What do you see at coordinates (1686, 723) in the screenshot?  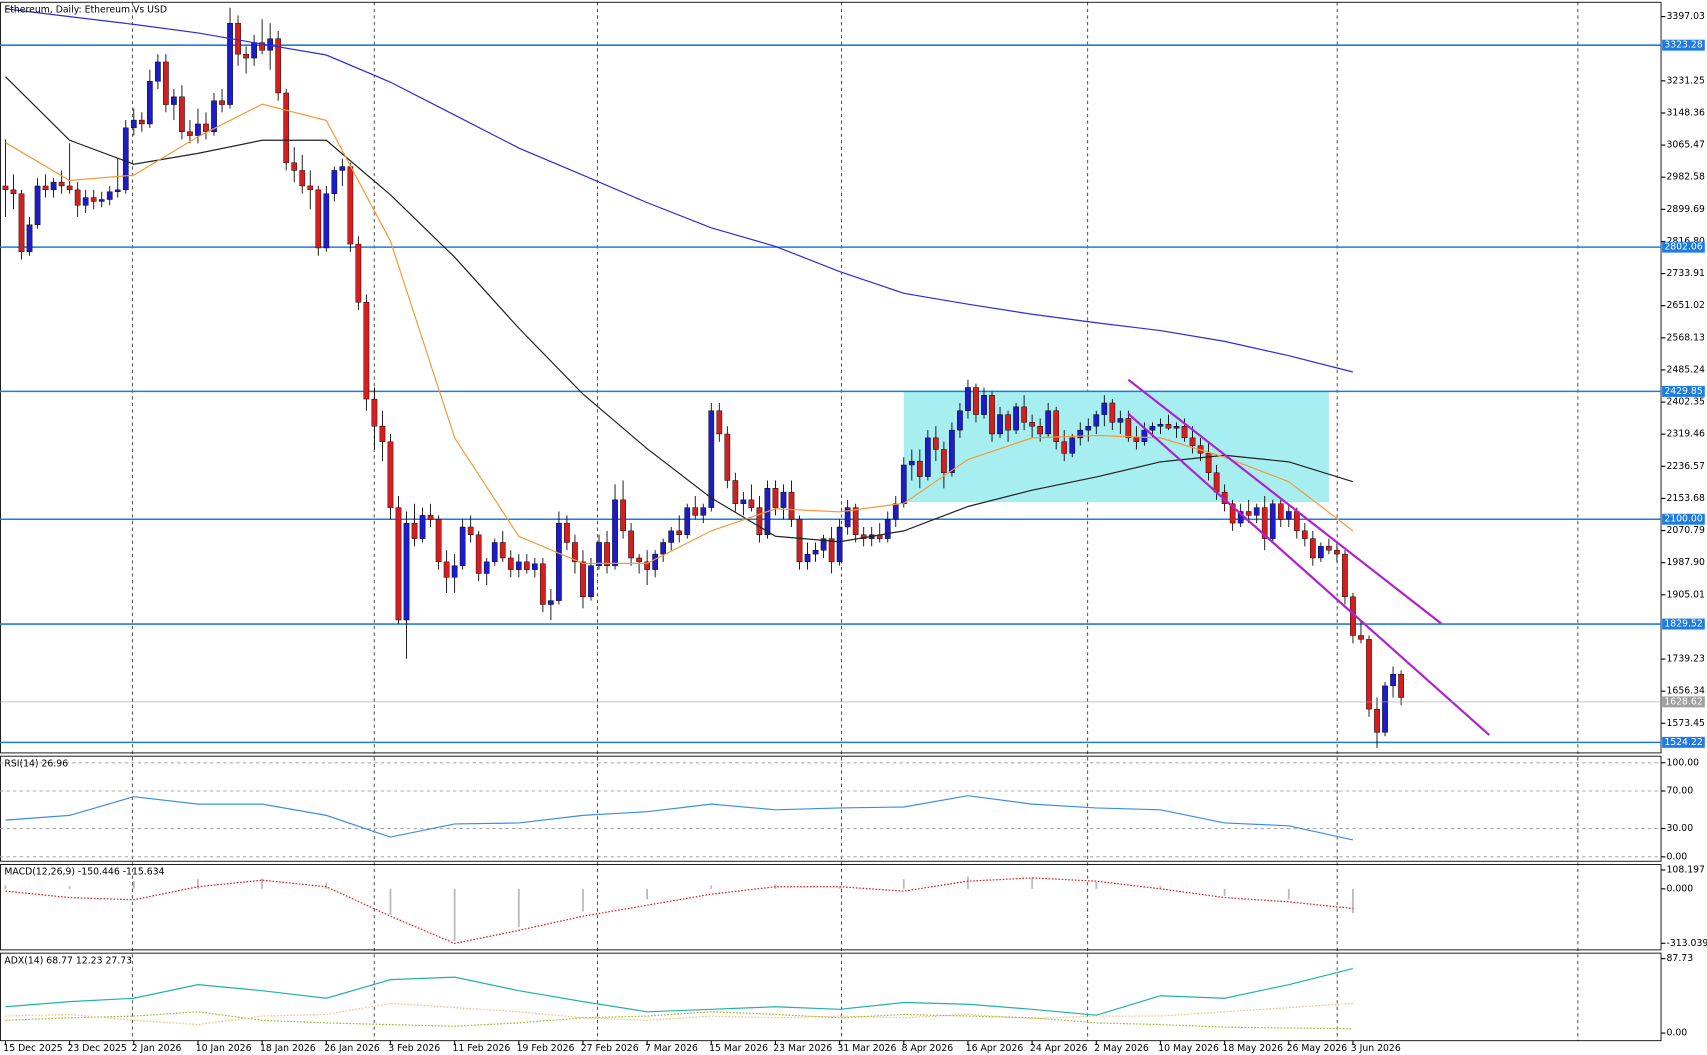 I see `y-tick-label: 1573.45` at bounding box center [1686, 723].